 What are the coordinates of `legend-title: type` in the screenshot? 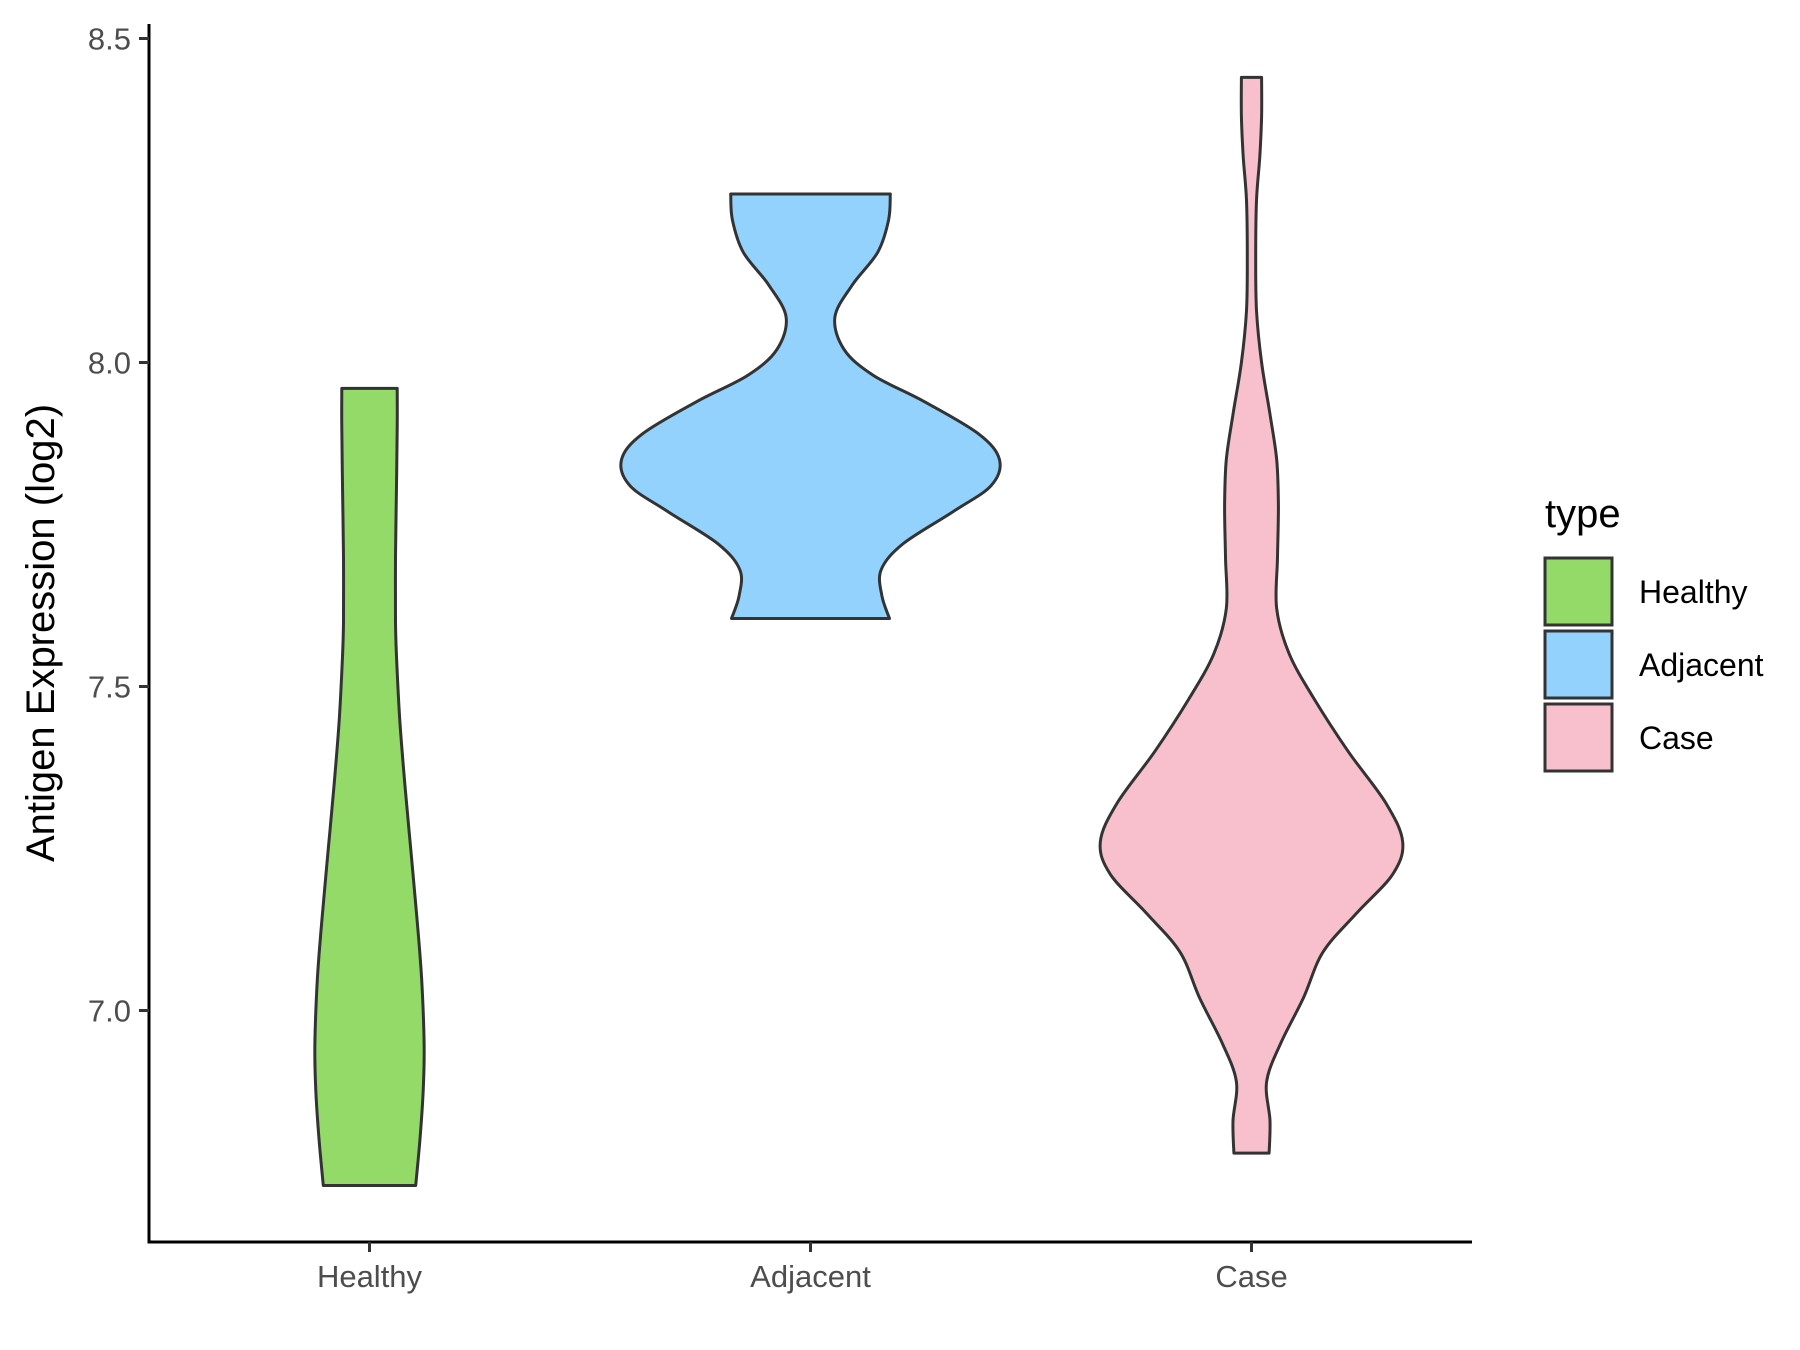 It's located at (1583, 514).